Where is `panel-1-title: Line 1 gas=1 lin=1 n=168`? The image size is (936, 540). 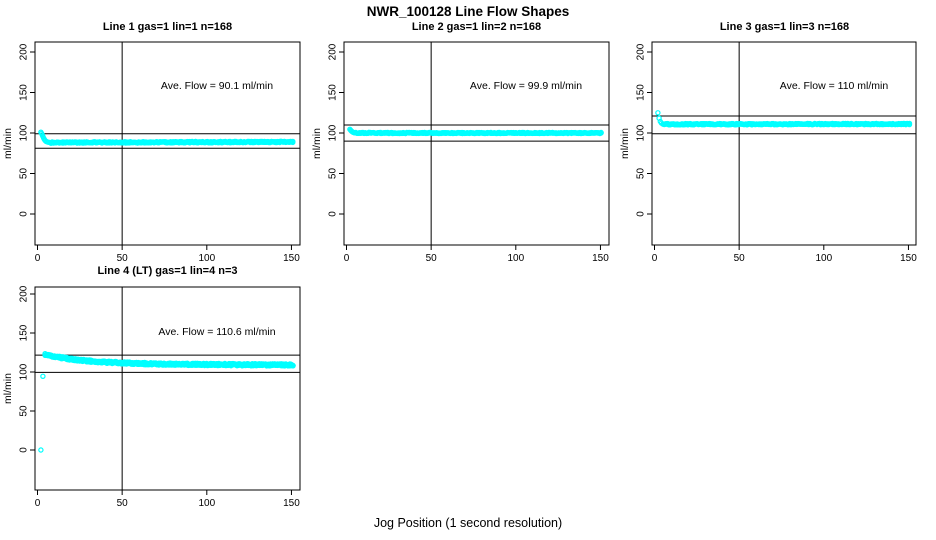
panel-1-title: Line 1 gas=1 lin=1 n=168 is located at coordinates (167, 27).